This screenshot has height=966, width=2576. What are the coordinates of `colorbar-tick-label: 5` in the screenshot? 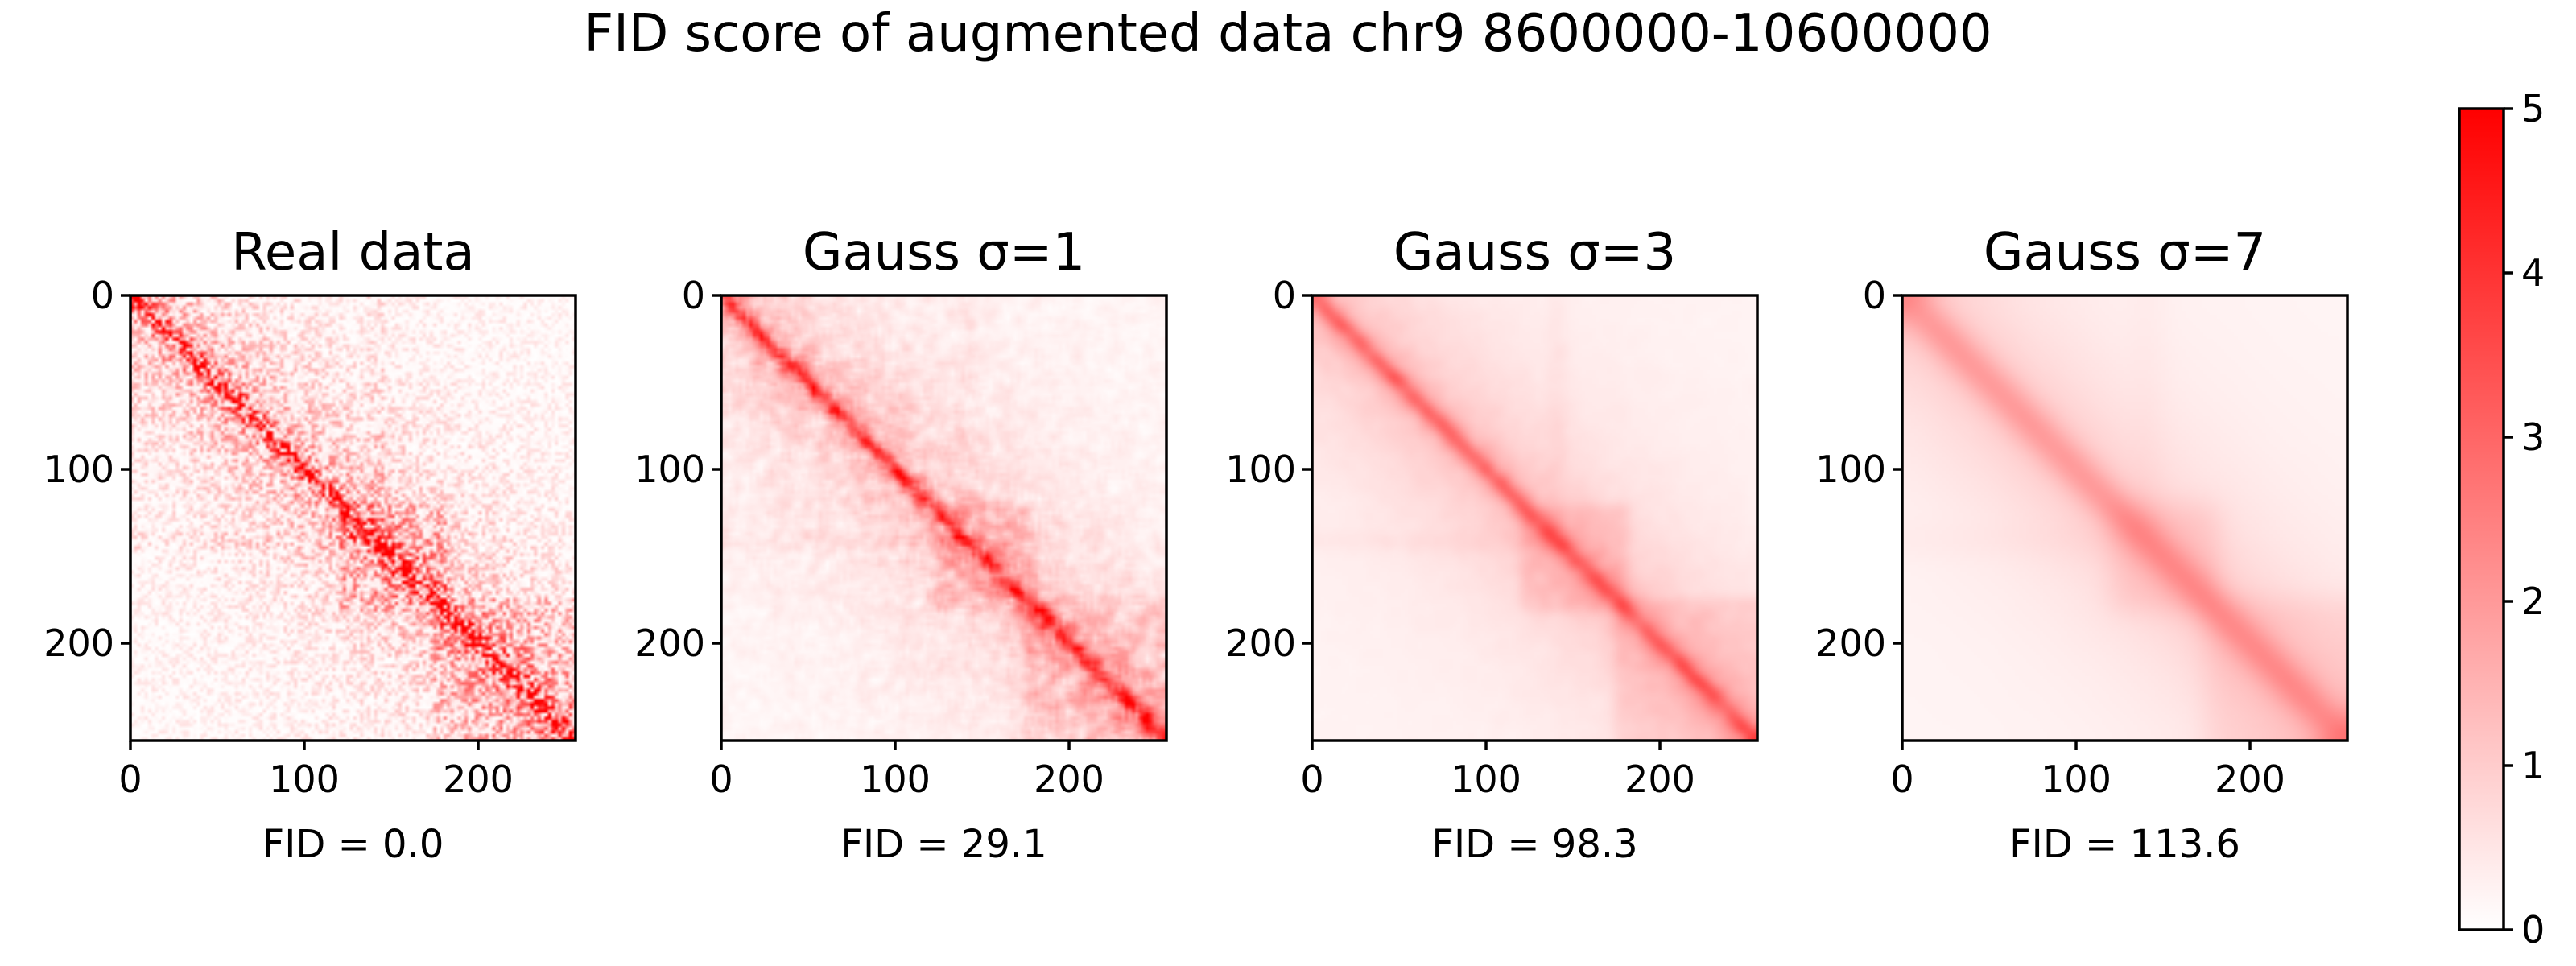 It's located at (2533, 108).